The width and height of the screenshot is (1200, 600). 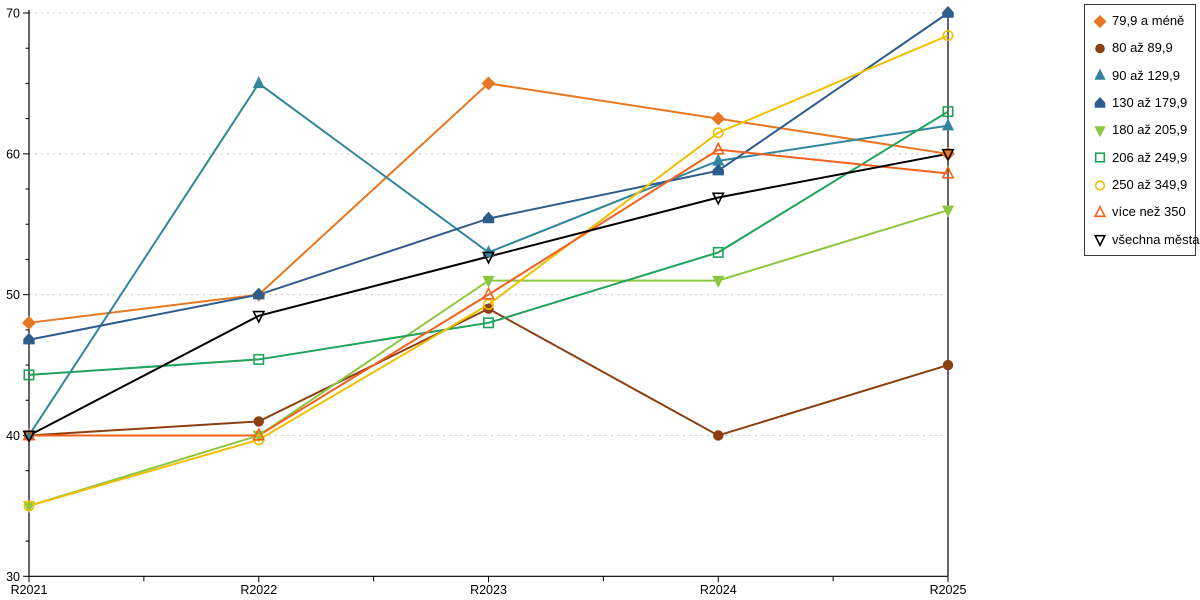 What do you see at coordinates (29, 590) in the screenshot?
I see `x-axis-tick-label: R2021` at bounding box center [29, 590].